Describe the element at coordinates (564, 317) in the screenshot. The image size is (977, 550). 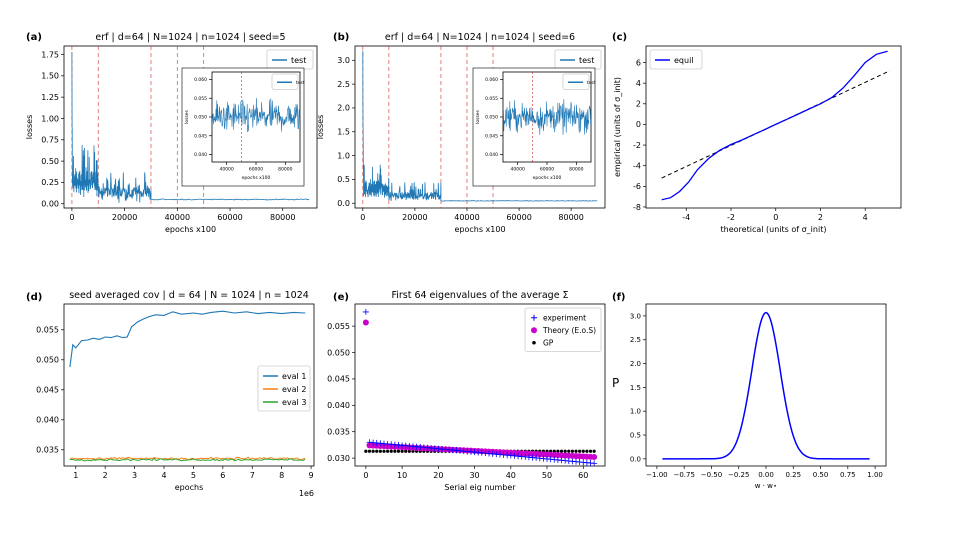
I see `legend-label: experiment` at that location.